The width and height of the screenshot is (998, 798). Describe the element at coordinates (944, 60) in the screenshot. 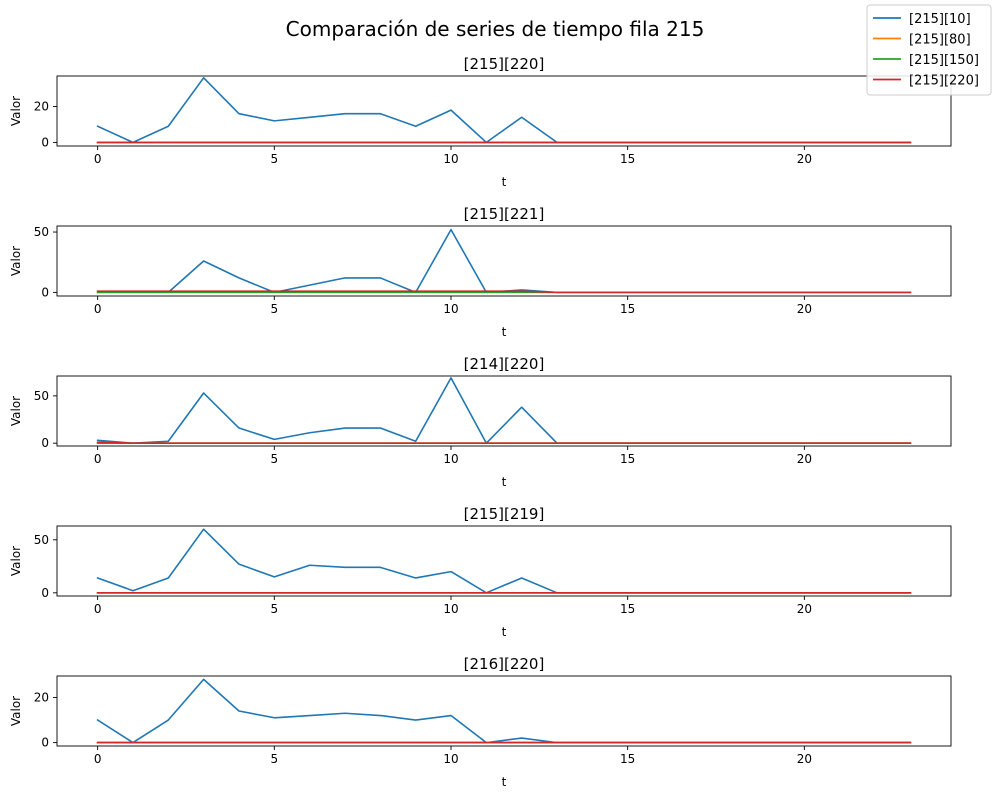

I see `legend-label: [215][150]` at that location.